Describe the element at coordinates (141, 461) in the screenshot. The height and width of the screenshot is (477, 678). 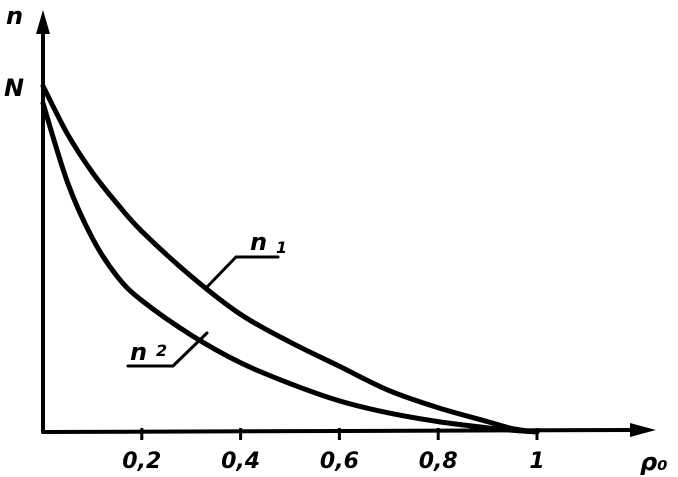
I see `x-tick-label: 0,2` at that location.